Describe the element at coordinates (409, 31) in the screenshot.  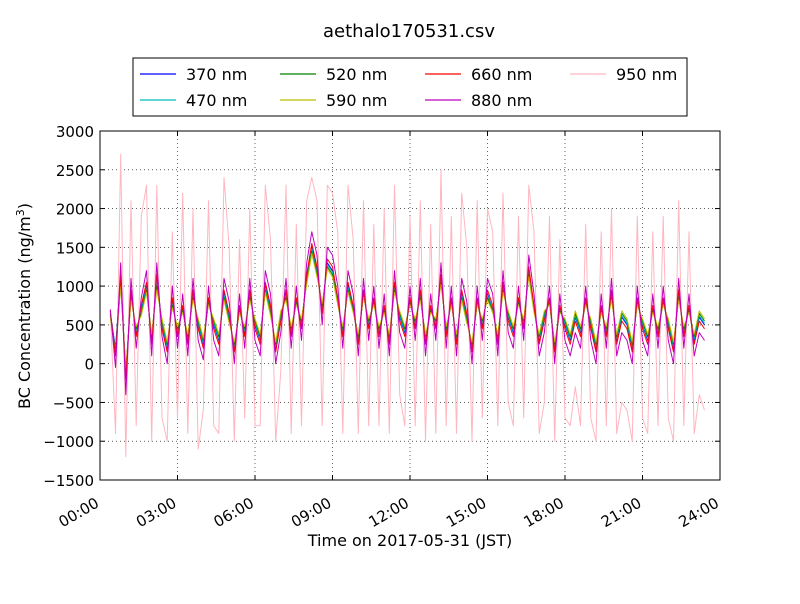
I see `chart-title: aethalo170531.csv` at that location.